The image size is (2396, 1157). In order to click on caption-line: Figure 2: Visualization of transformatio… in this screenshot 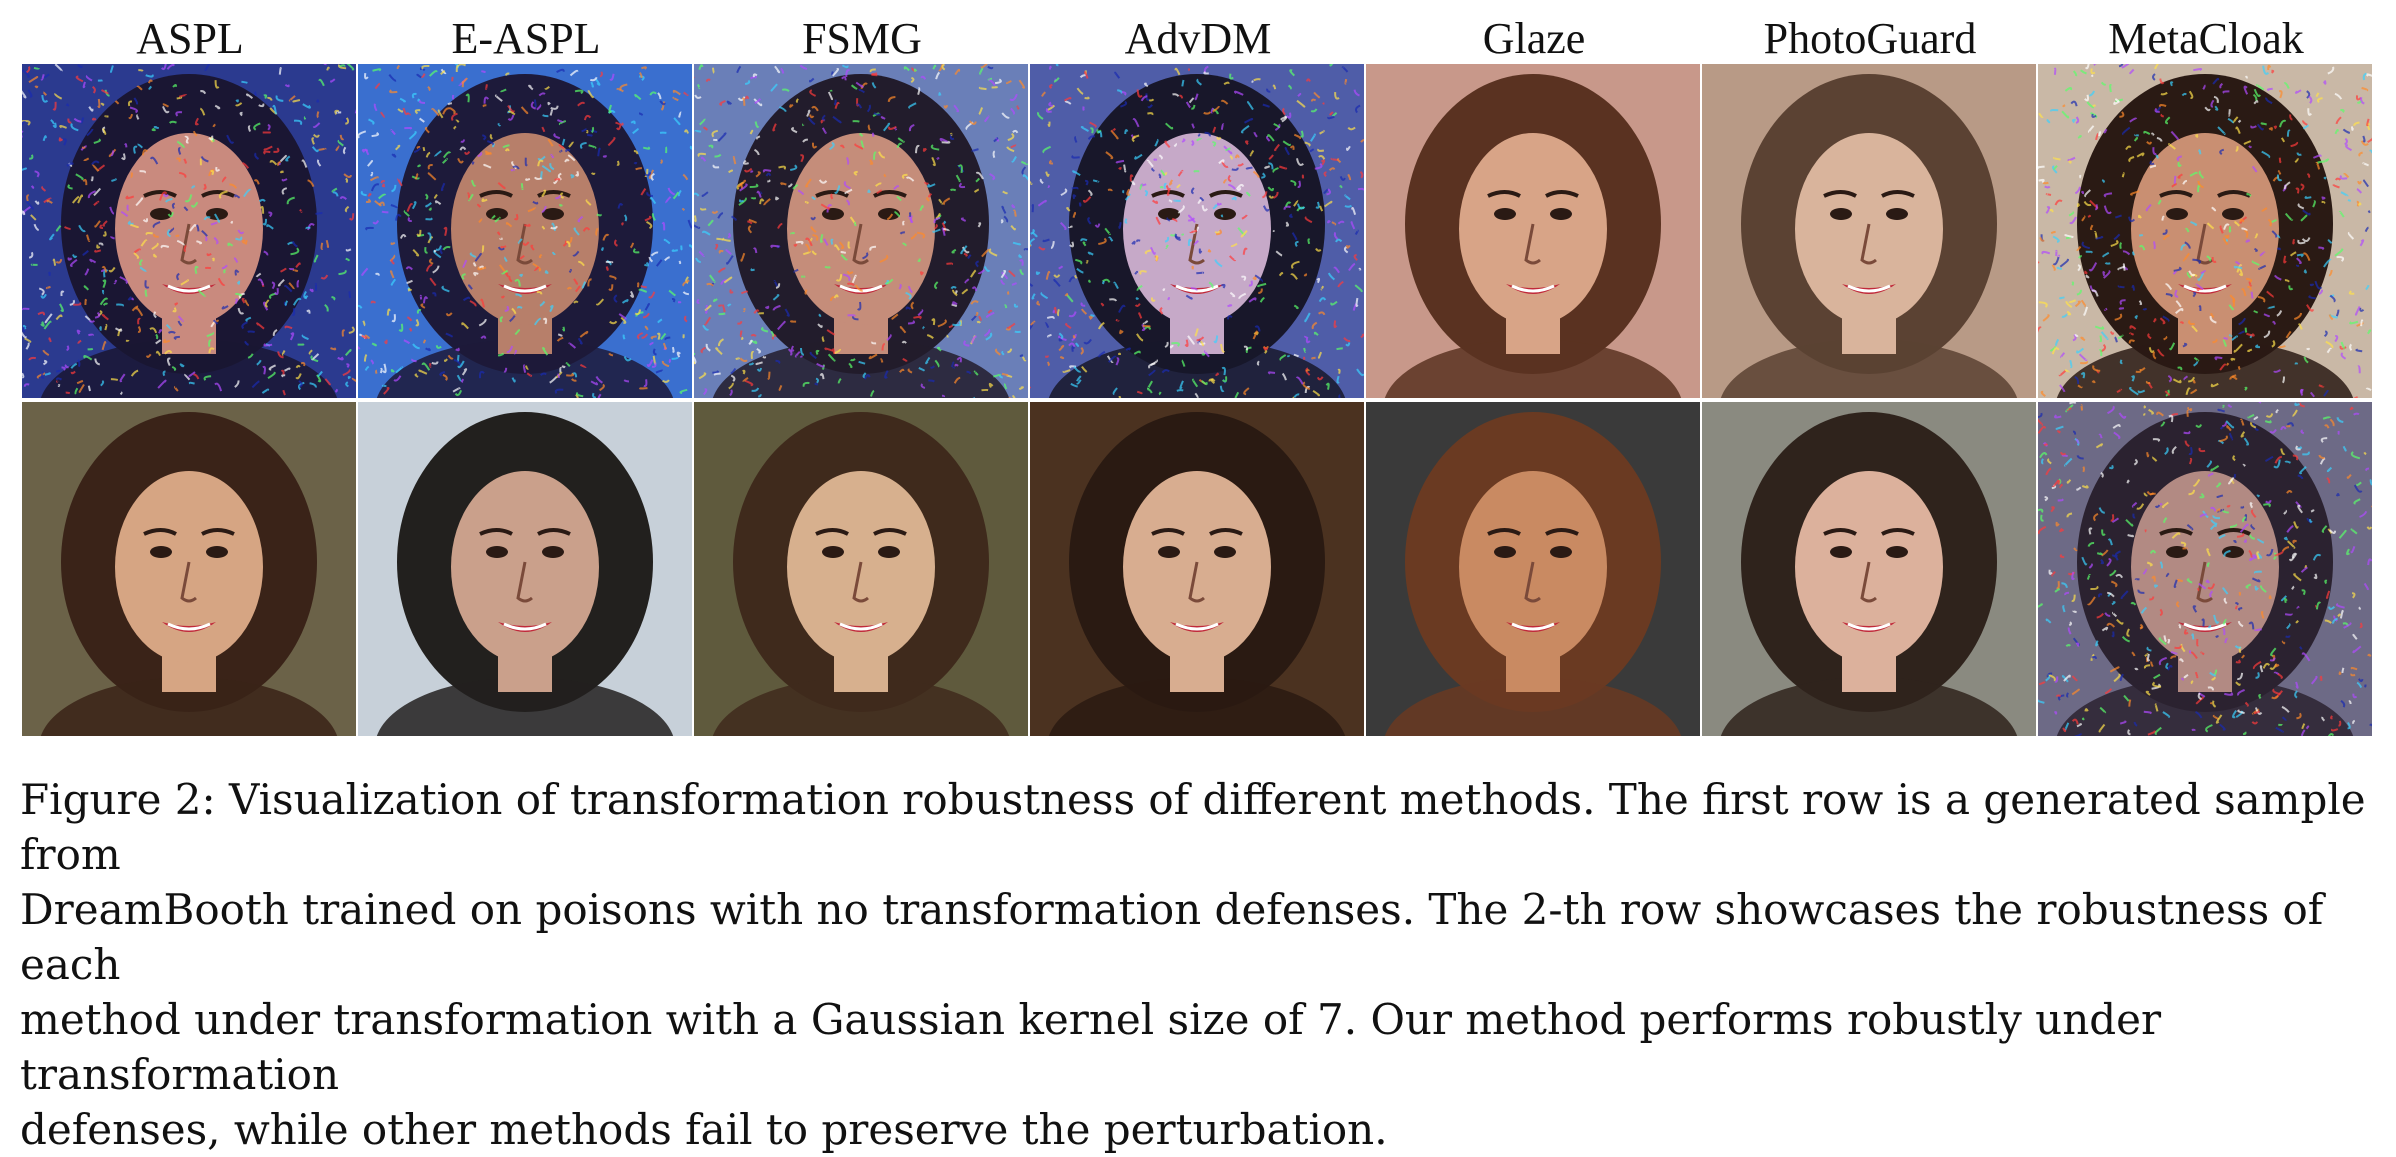, I will do `click(1193, 827)`.